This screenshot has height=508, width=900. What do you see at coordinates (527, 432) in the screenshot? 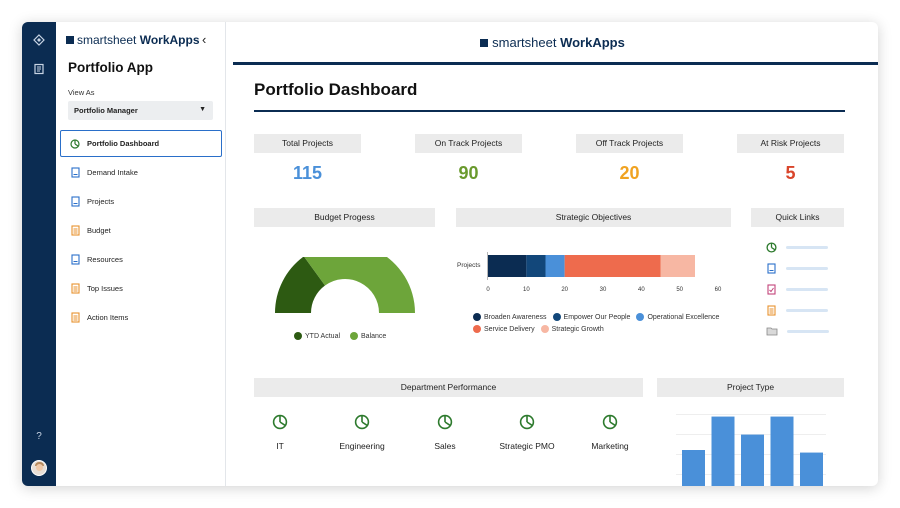
I see `department-strategic-pmo: Strategic PMO` at bounding box center [527, 432].